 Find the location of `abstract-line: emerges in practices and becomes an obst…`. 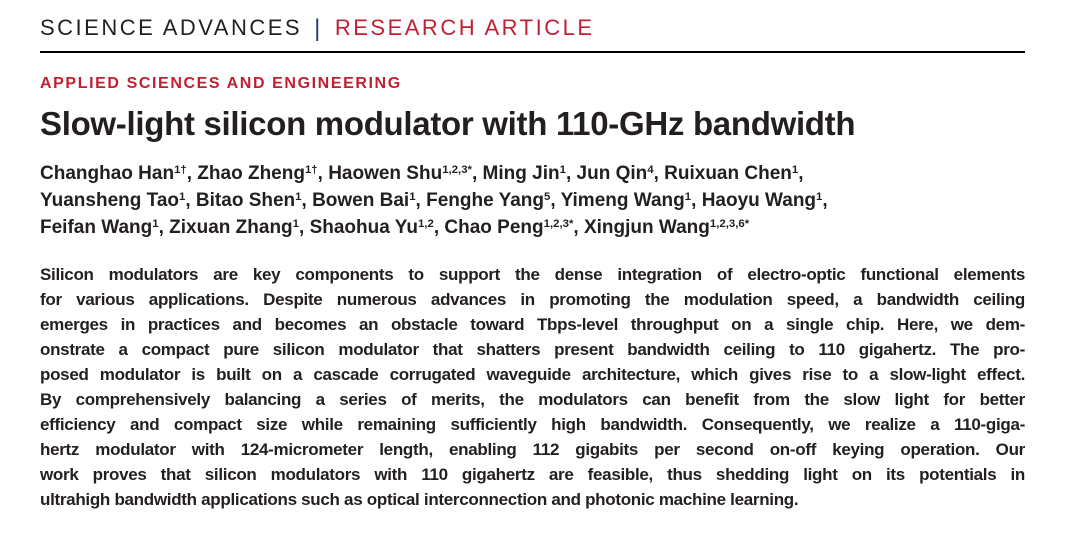

abstract-line: emerges in practices and becomes an obst… is located at coordinates (532, 324).